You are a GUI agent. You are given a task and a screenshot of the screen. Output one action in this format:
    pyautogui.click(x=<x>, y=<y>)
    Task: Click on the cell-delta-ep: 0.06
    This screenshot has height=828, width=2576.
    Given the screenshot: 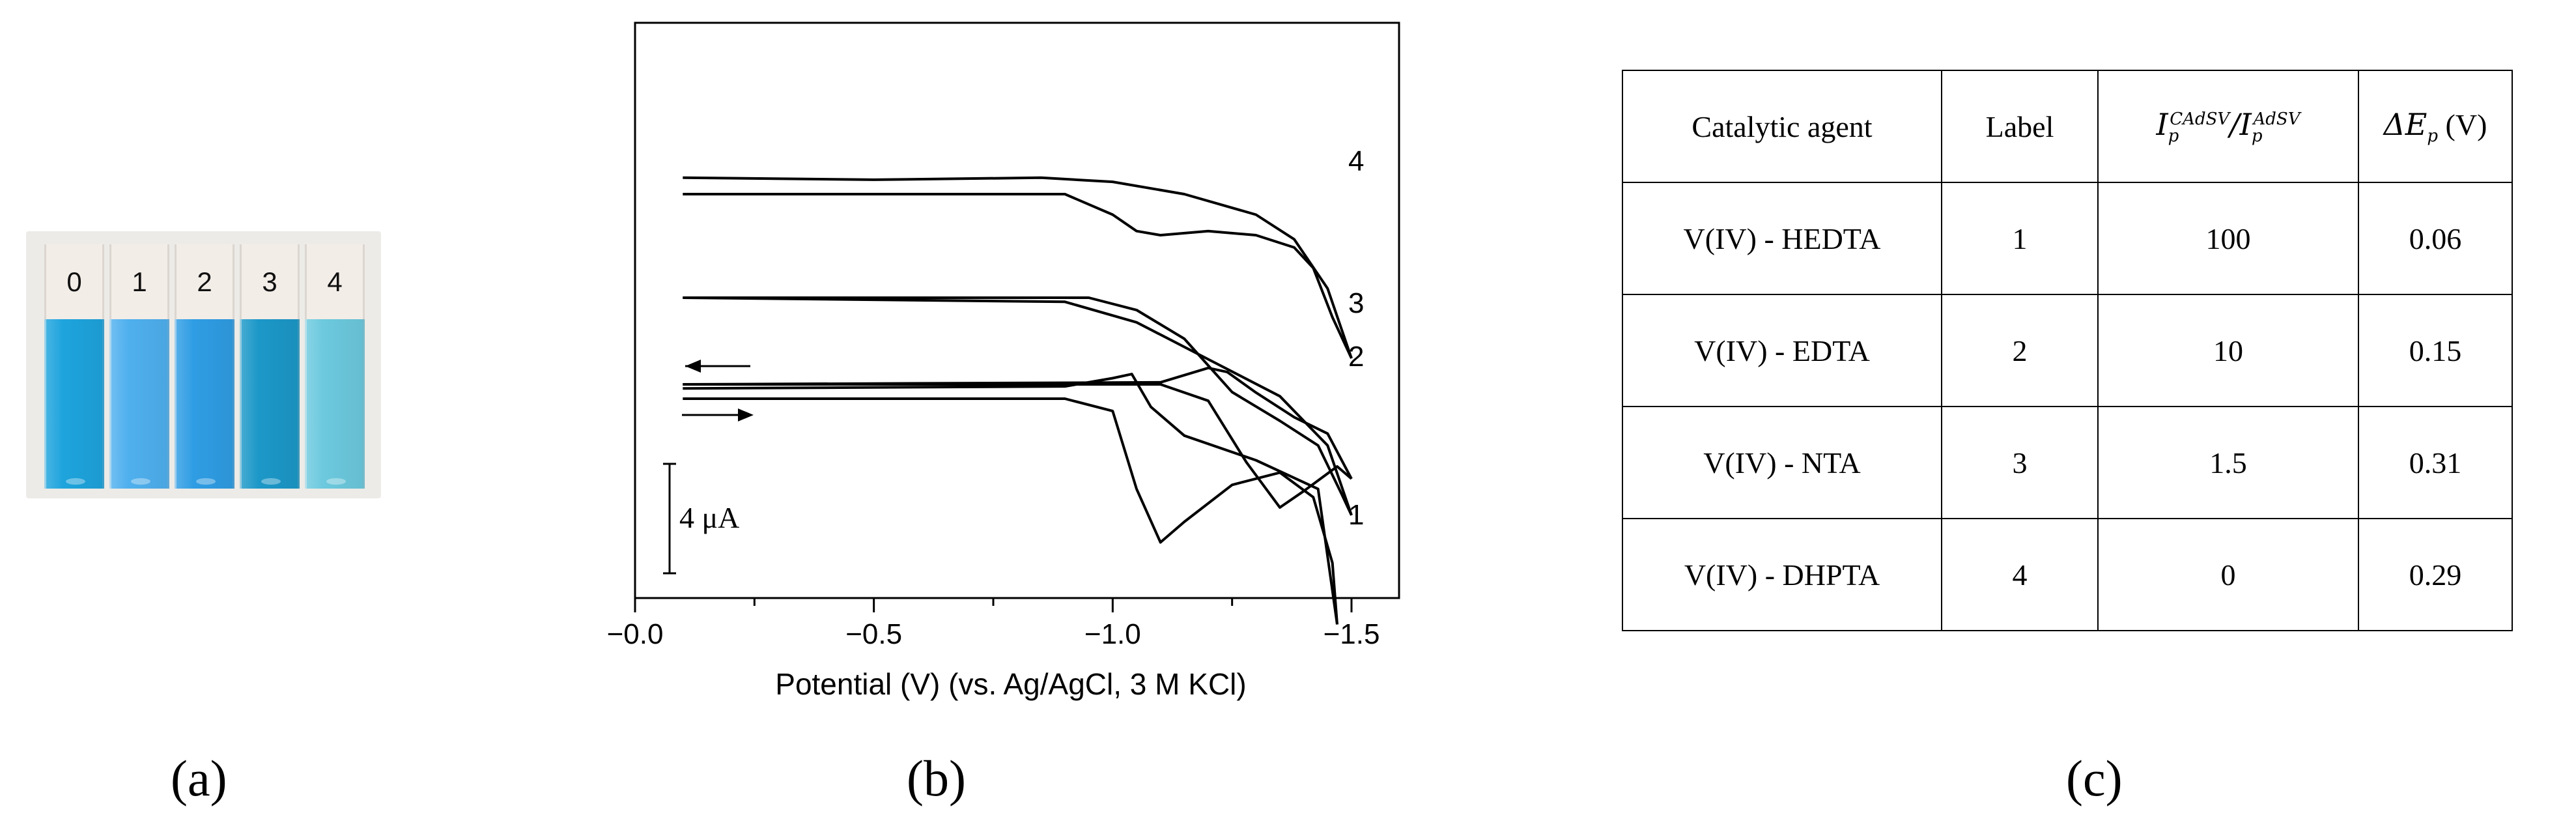 What is the action you would take?
    pyautogui.click(x=2435, y=238)
    